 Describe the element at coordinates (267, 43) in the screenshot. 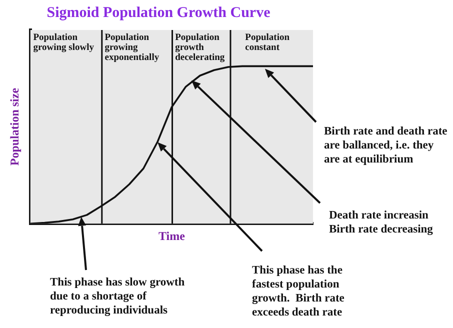

I see `text: Population constant` at that location.